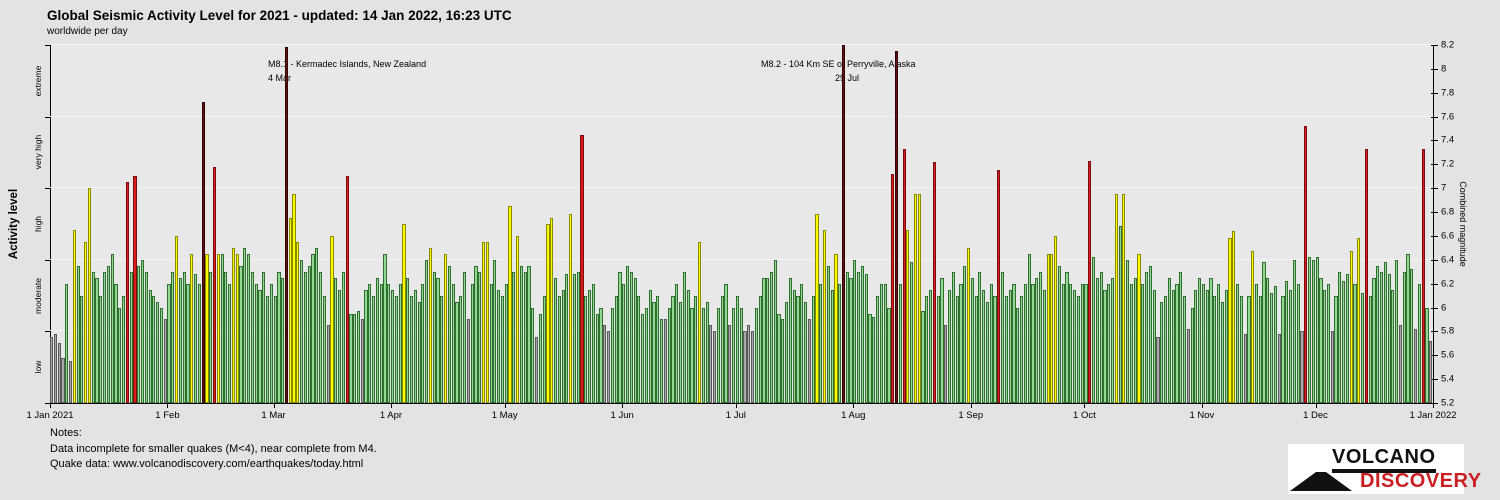  What do you see at coordinates (87, 31) in the screenshot?
I see `chart-subtitle: worldwide per day` at bounding box center [87, 31].